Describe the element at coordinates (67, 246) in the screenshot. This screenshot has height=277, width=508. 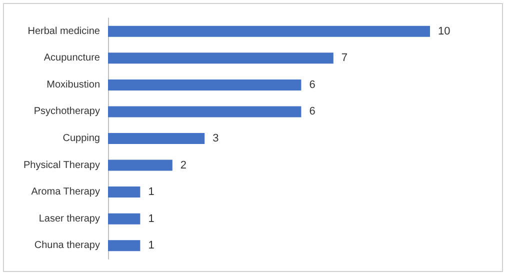
I see `y-tick-label: Chuna therapy` at that location.